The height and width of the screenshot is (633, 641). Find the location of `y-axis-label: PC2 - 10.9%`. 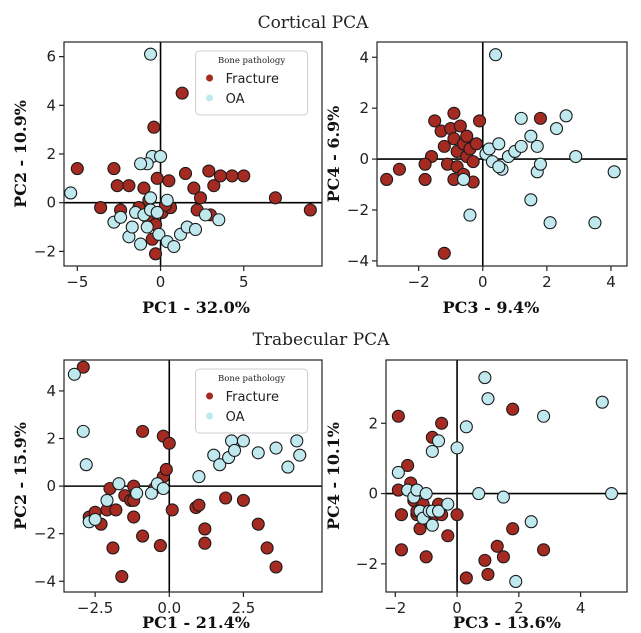

y-axis-label: PC2 - 10.9% is located at coordinates (20, 154).